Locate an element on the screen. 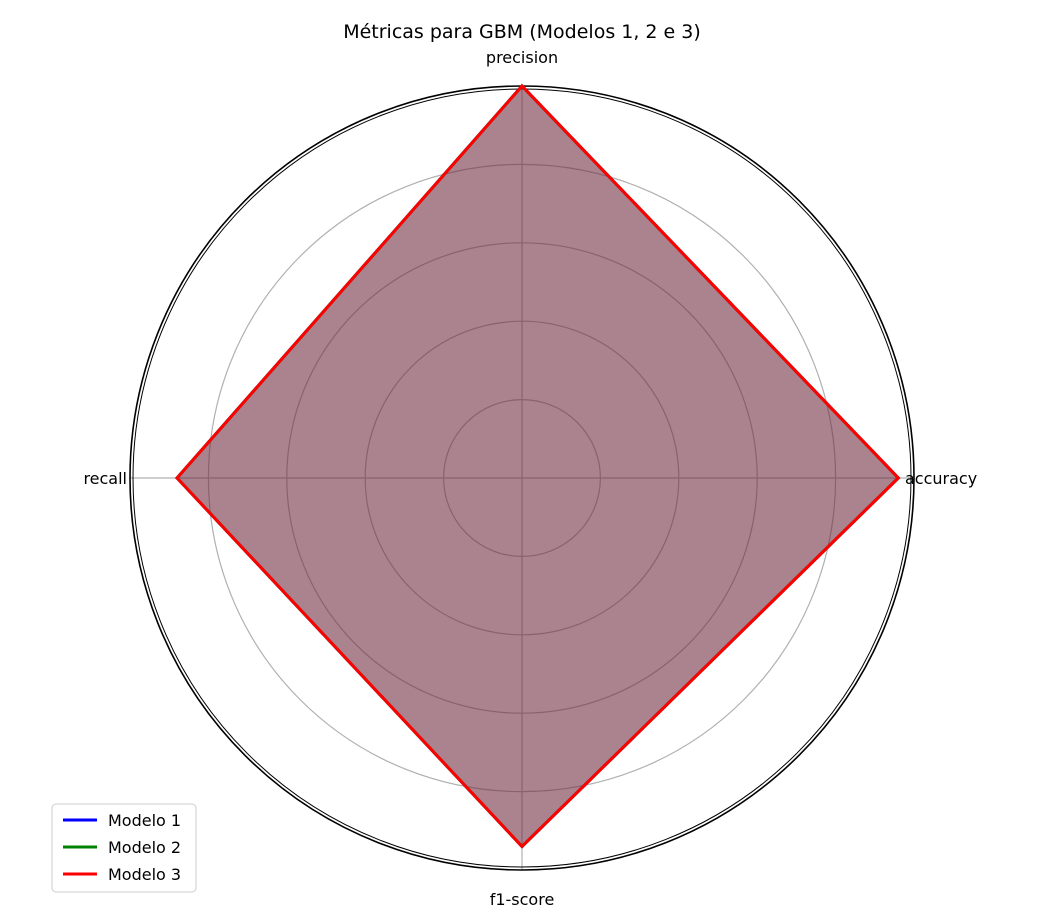  legend: Modelo 1 Modelo 2 Modelo 3 is located at coordinates (124, 848).